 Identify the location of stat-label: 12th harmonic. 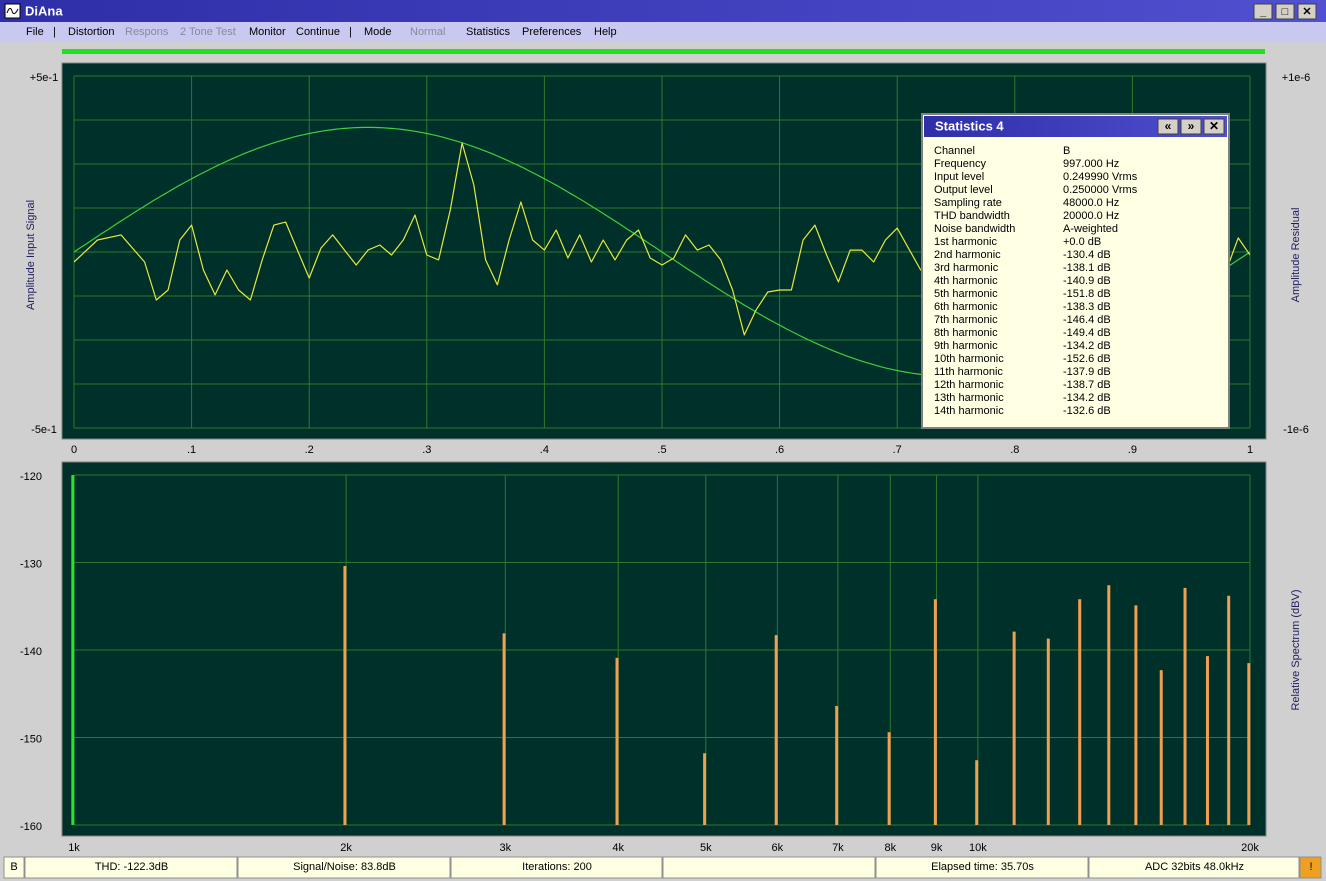
(969, 385).